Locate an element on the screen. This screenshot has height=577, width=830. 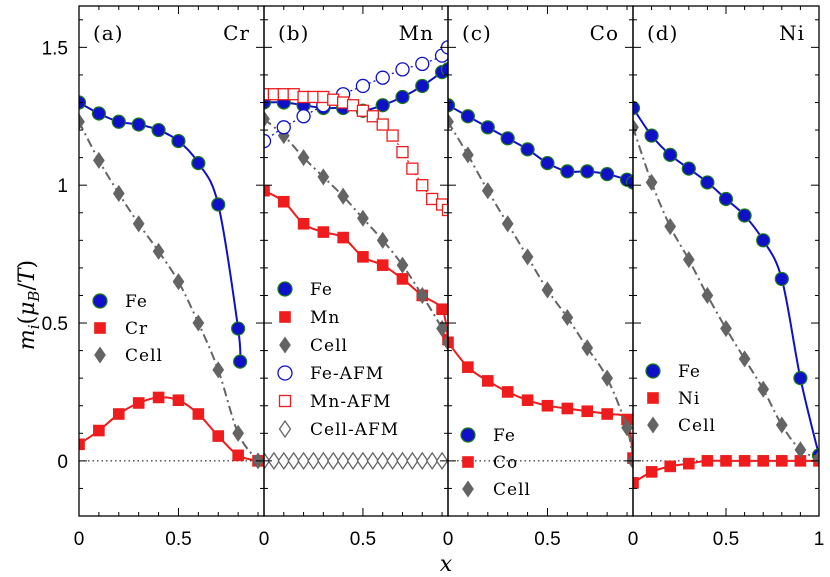
panel-2-element-label: Co is located at coordinates (604, 33).